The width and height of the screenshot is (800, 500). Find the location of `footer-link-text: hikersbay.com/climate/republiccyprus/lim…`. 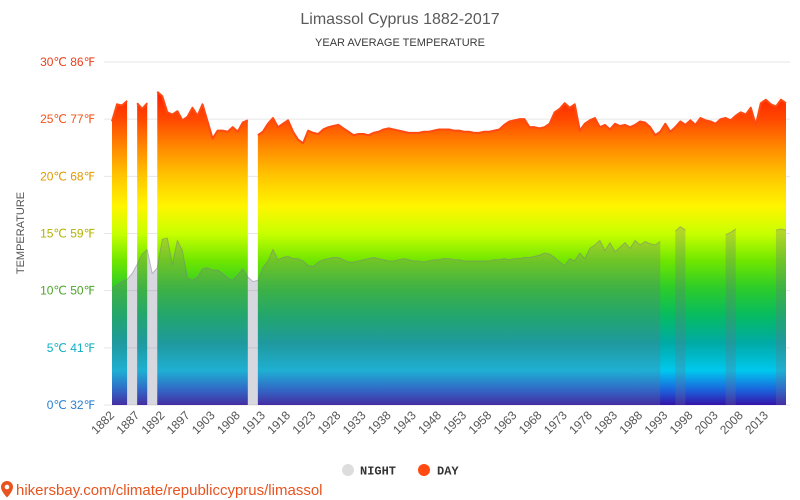

footer-link-text: hikersbay.com/climate/republiccyprus/lim… is located at coordinates (169, 490).